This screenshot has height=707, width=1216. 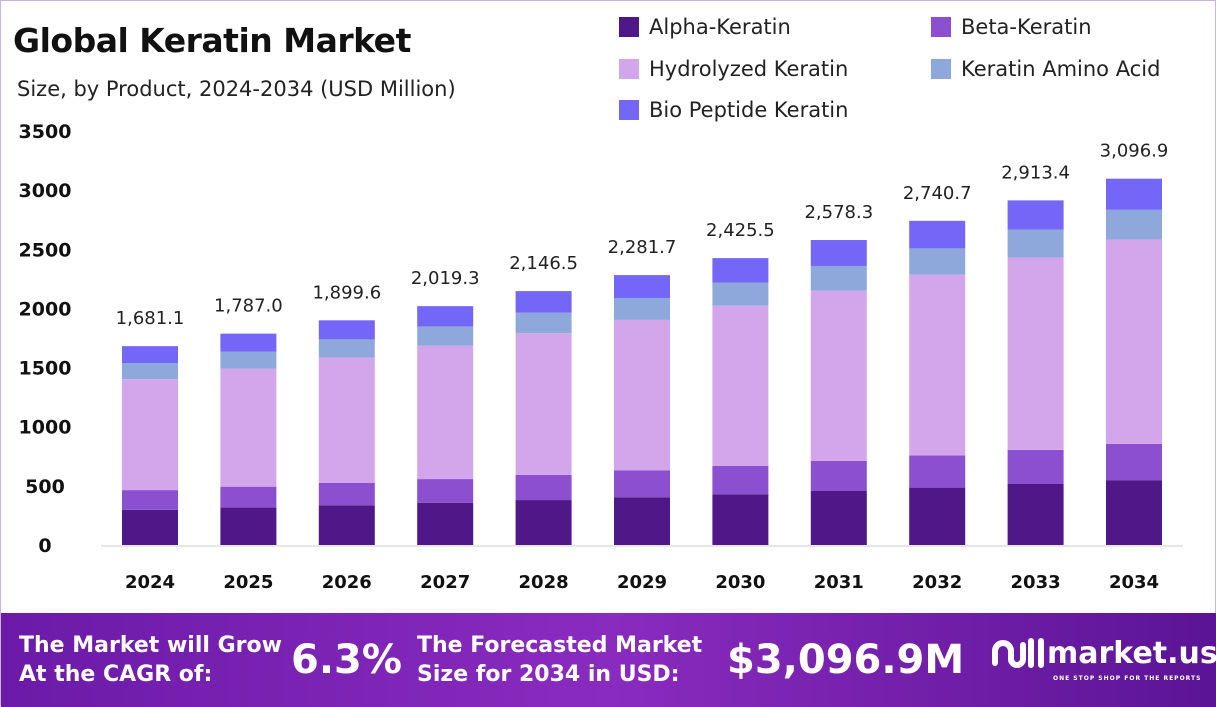 I want to click on total-data-label: 3,096.9, so click(x=1134, y=151).